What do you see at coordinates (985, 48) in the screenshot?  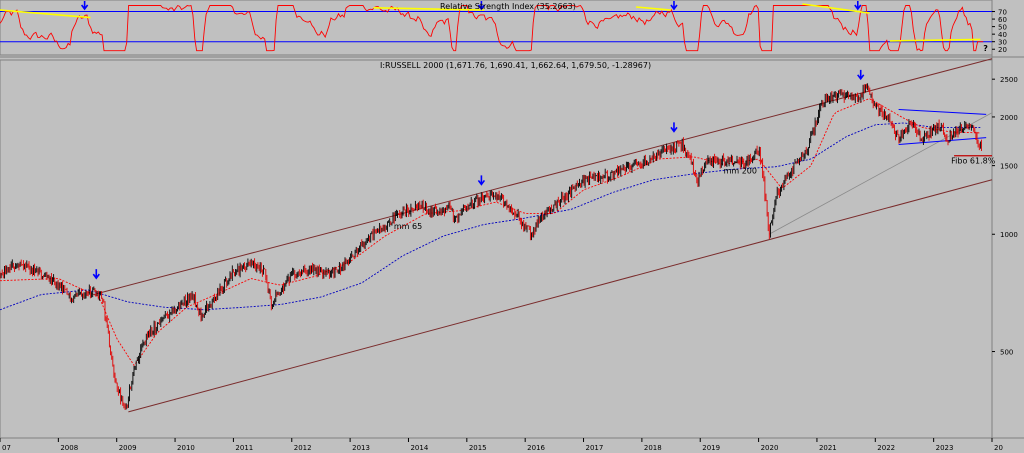 I see `rsi-question-mark: ?` at bounding box center [985, 48].